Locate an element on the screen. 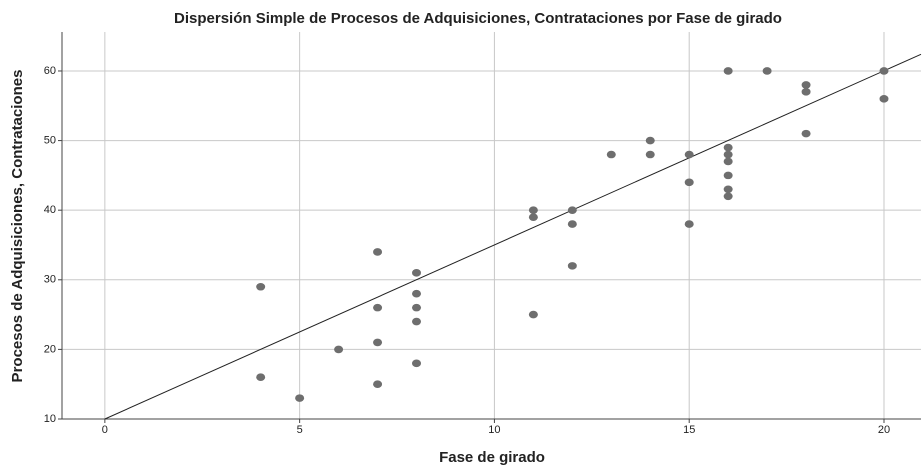 The width and height of the screenshot is (922, 466). x-tick-label: 20 is located at coordinates (884, 430).